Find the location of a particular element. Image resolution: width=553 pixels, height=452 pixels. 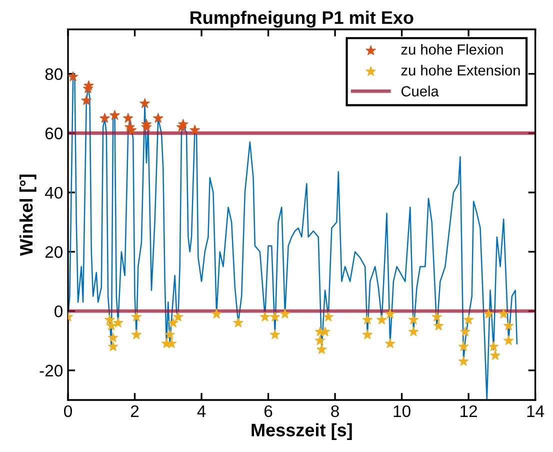

y-tick-label: 20 is located at coordinates (54, 252).